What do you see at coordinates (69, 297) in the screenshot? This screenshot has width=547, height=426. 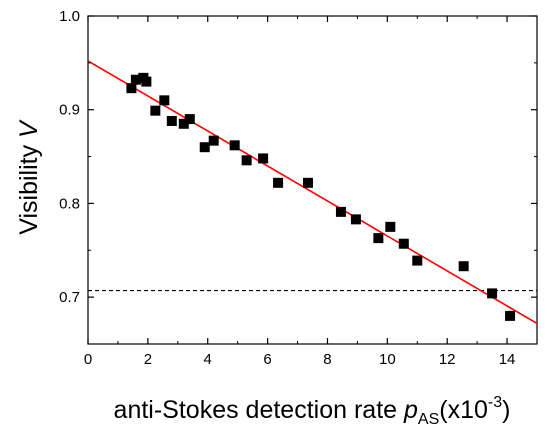 I see `y-tick-label: 0.7` at bounding box center [69, 297].